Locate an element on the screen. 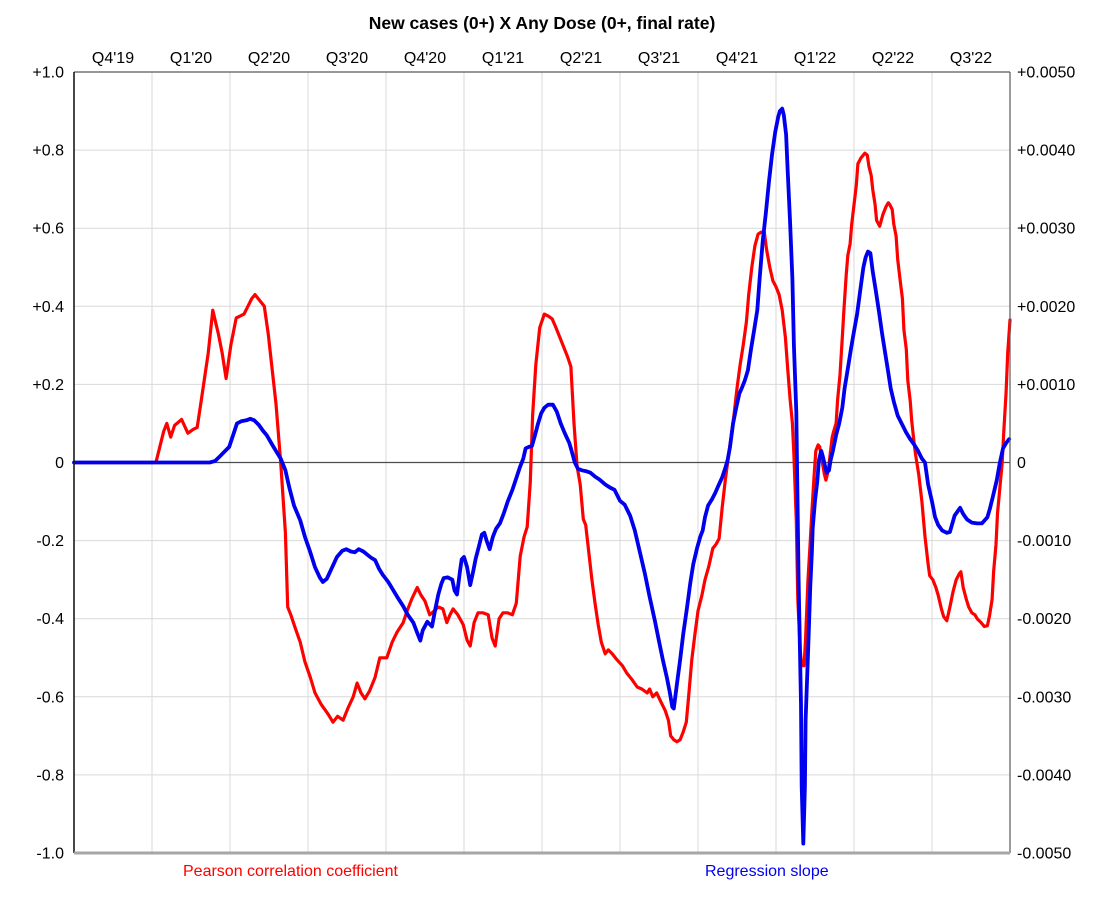  left-y-tick-label: +0.2 is located at coordinates (48, 385).